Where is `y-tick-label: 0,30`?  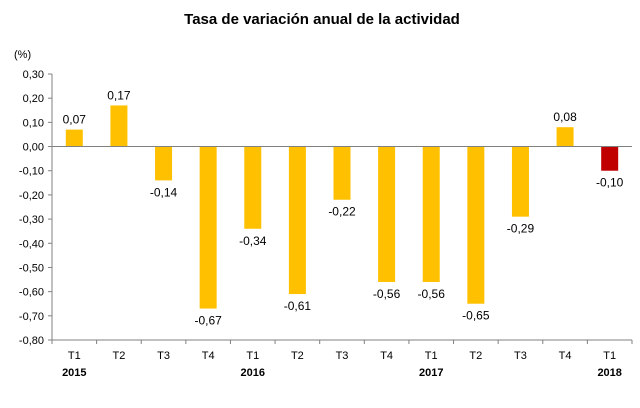
y-tick-label: 0,30 is located at coordinates (33, 75).